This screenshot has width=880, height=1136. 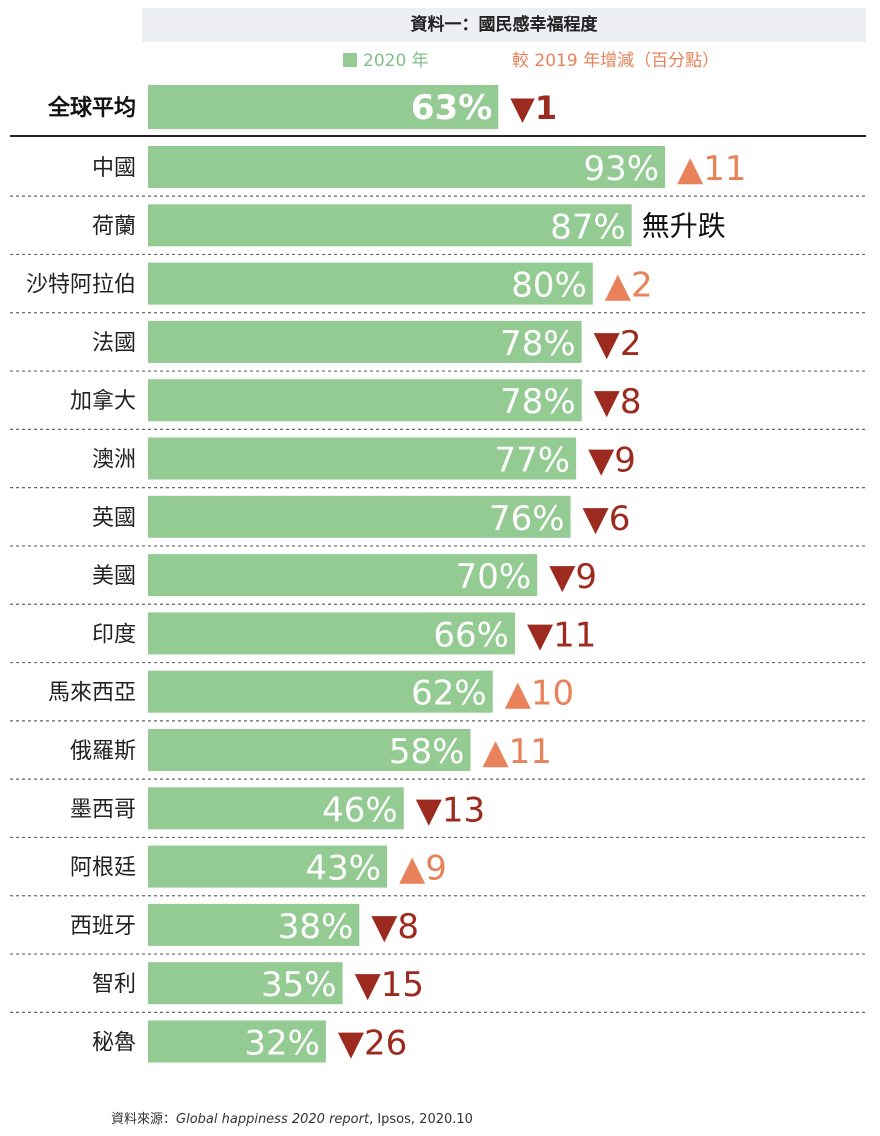 I want to click on category-label: 沙特阿拉伯, so click(x=81, y=285).